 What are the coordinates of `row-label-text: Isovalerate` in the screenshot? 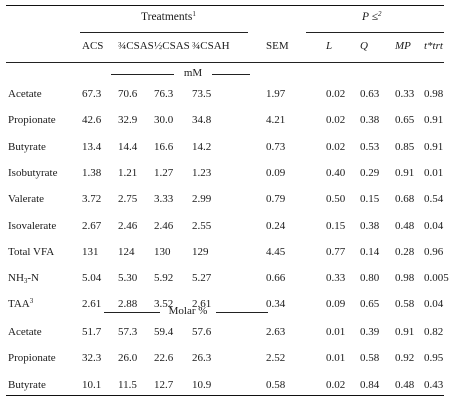 It's located at (32, 225).